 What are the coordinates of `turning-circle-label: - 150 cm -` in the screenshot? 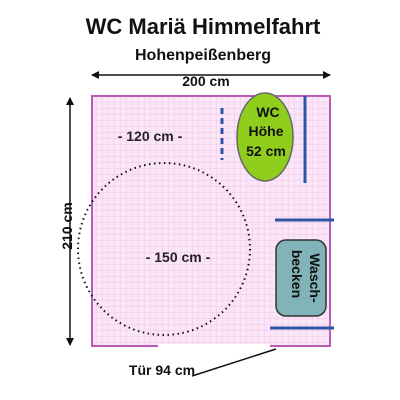 It's located at (178, 257).